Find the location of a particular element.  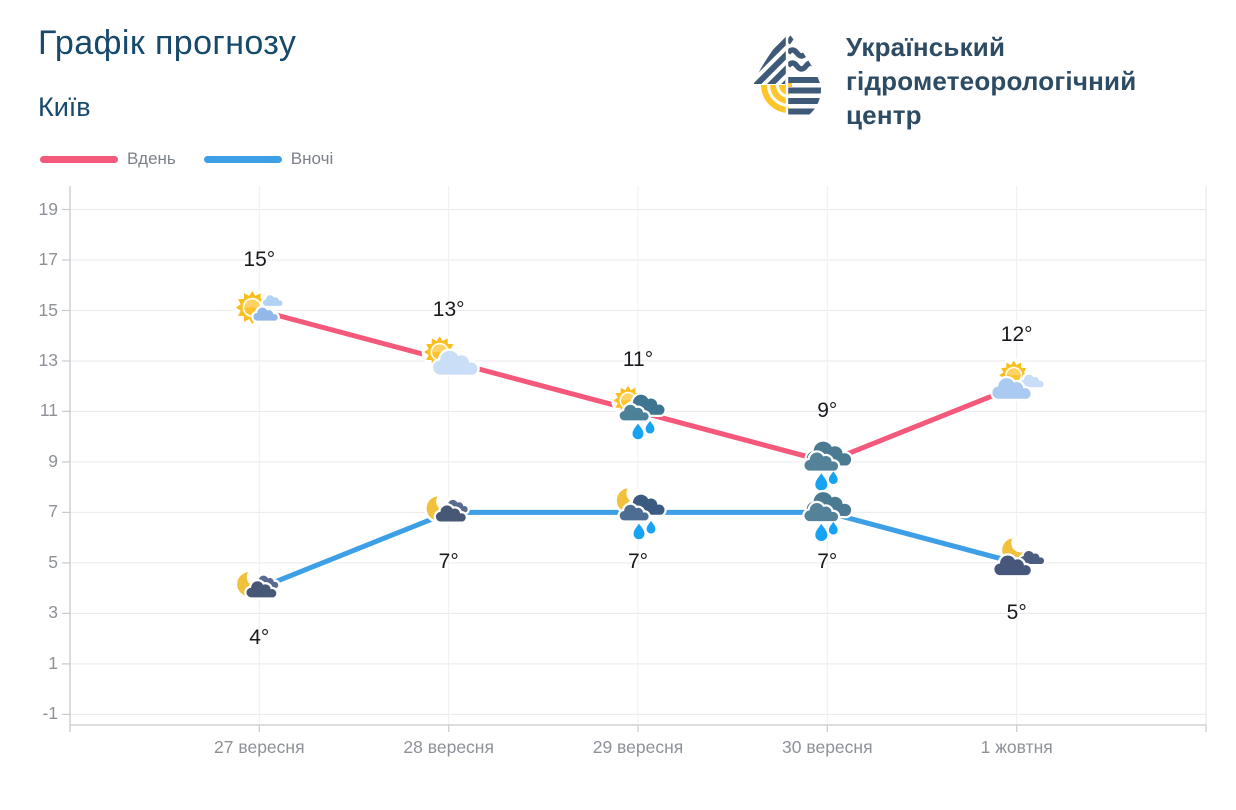

legend-item-night: Вночі is located at coordinates (268, 159).